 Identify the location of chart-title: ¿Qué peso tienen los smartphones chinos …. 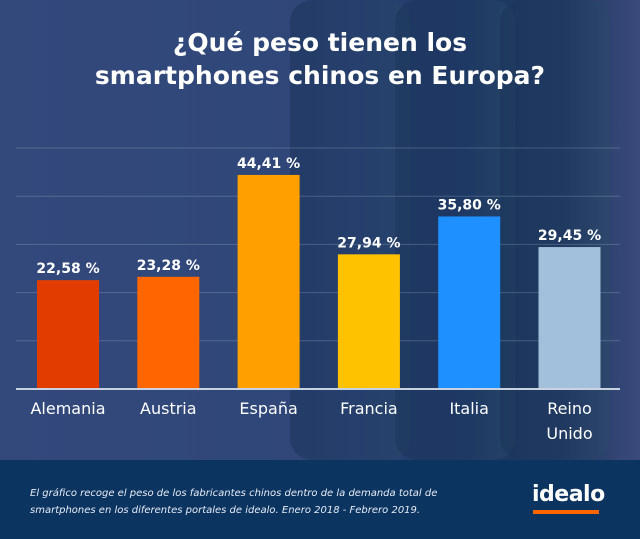
(320, 59).